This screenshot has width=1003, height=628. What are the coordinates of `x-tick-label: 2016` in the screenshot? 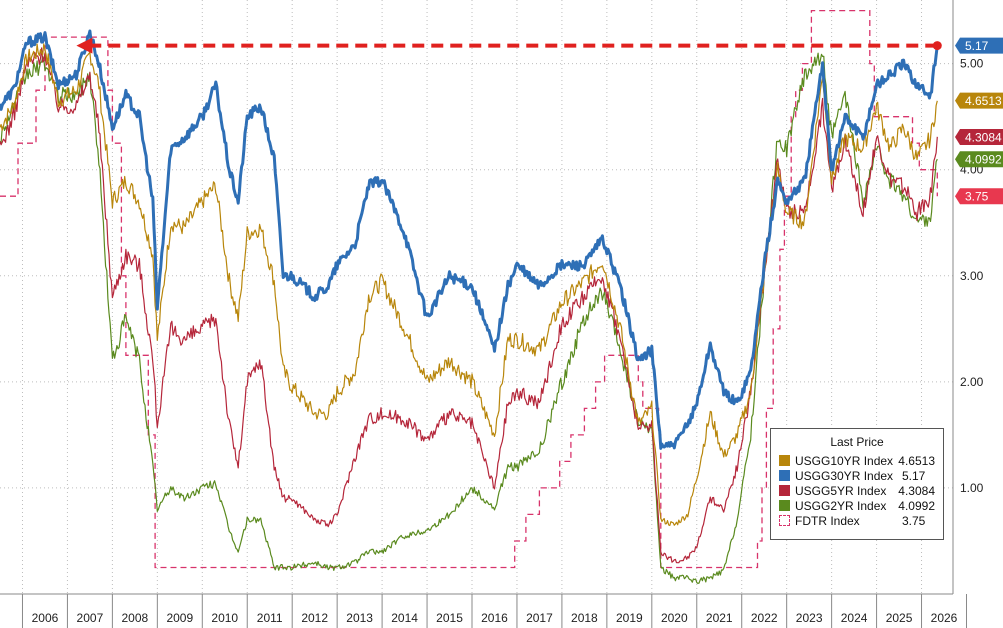 It's located at (494, 618).